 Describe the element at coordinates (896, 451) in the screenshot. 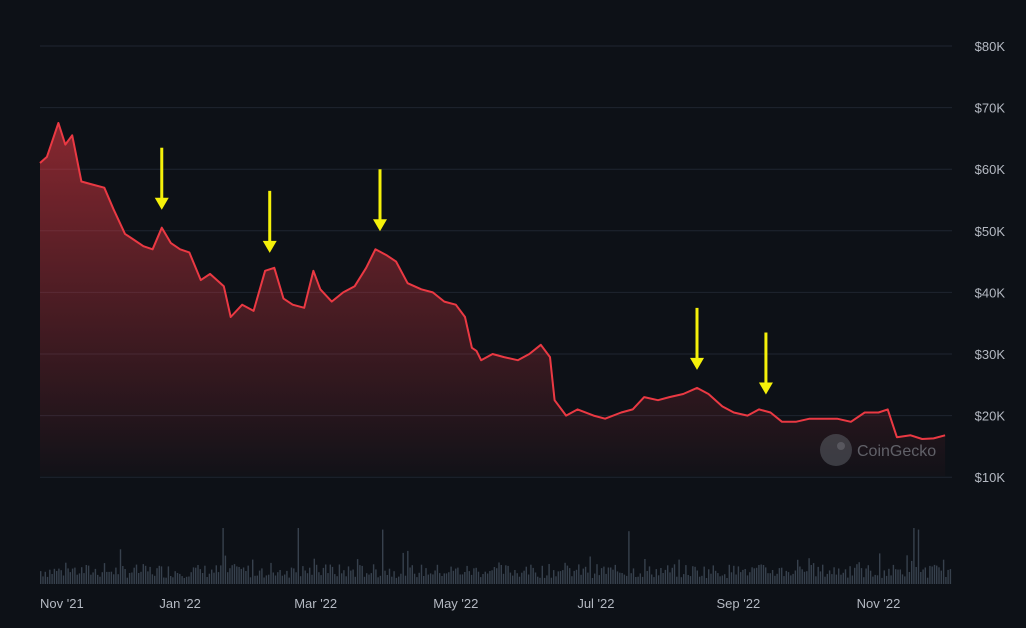

I see `watermark-text: CoinGecko` at that location.